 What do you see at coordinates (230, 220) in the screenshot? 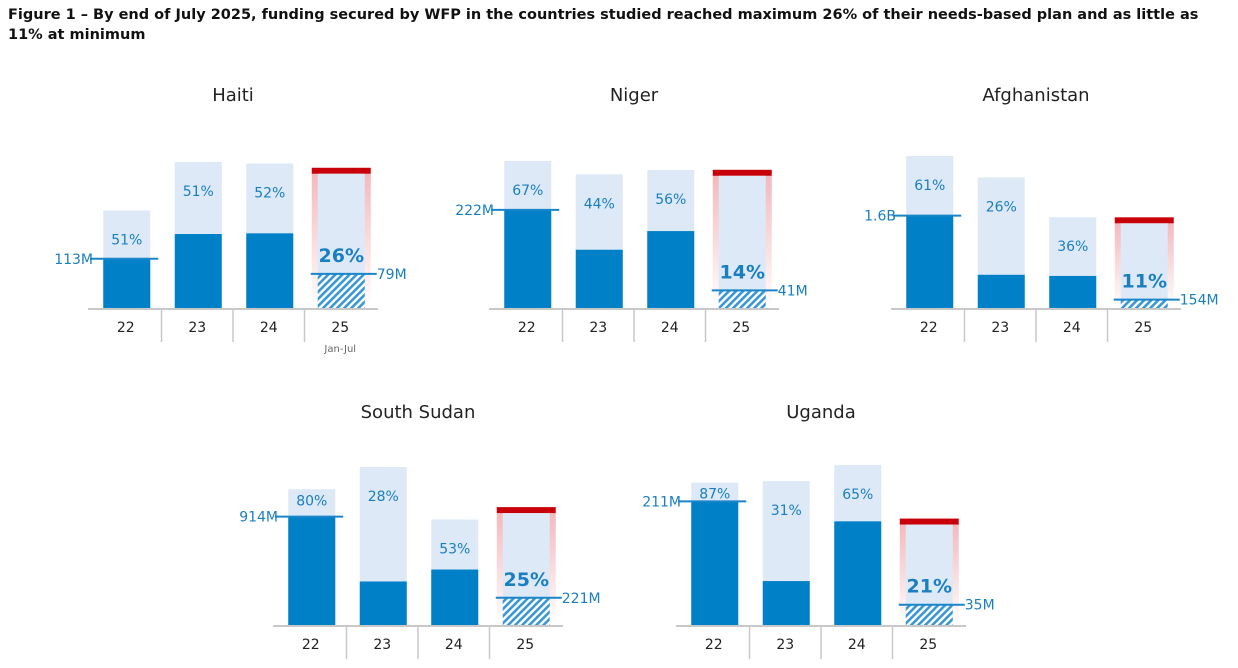
I see `panel-haiti: Haiti 51% 22 113M 51% 23 52% 24 26% 25 Jan-Jul 79M` at bounding box center [230, 220].